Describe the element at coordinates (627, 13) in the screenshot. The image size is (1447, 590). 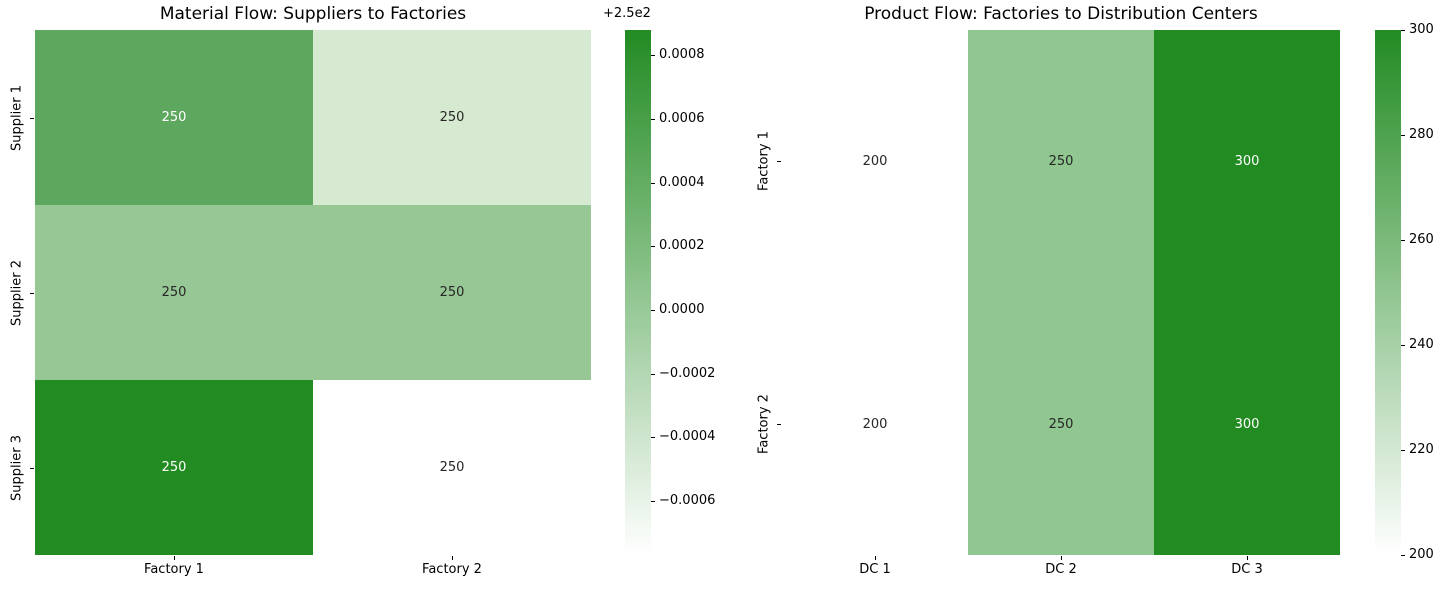
I see `colorbar-offset-label: +2.5e2` at that location.